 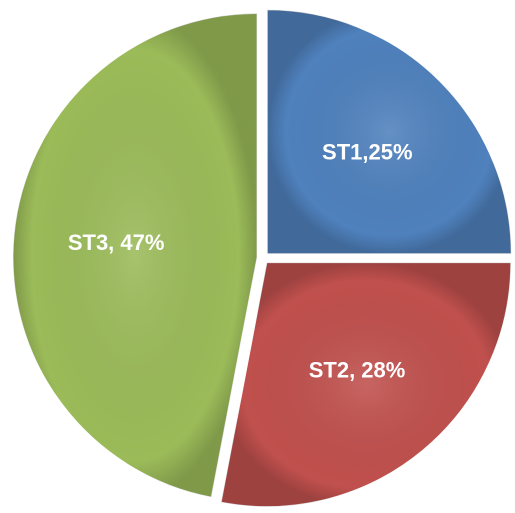 I want to click on data-label: ST1,25%, so click(x=367, y=152).